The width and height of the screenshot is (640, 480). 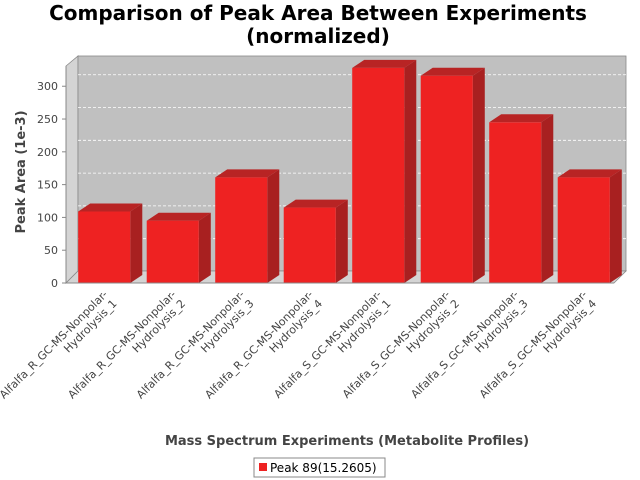 What do you see at coordinates (318, 36) in the screenshot?
I see `chart-title-line-2: (normalized)` at bounding box center [318, 36].